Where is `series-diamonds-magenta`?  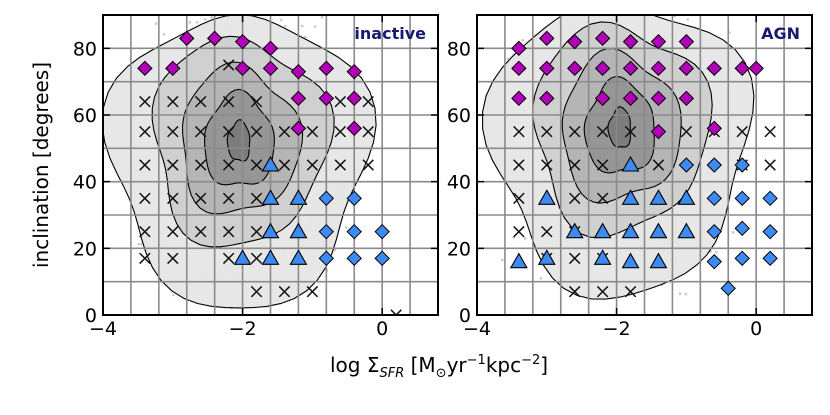 series-diamonds-magenta is located at coordinates (249, 83).